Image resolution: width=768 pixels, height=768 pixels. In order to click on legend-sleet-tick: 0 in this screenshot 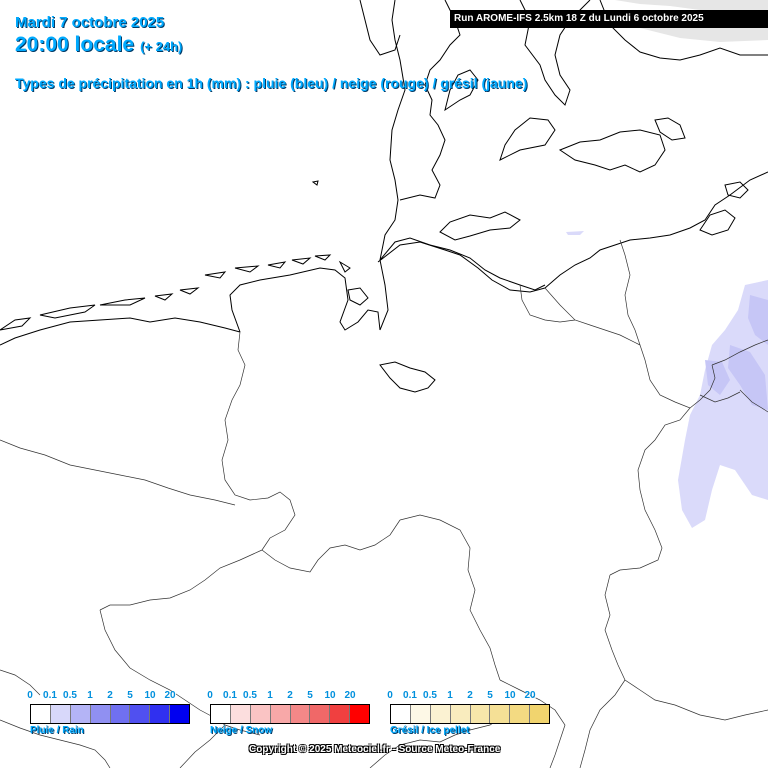, I will do `click(390, 695)`.